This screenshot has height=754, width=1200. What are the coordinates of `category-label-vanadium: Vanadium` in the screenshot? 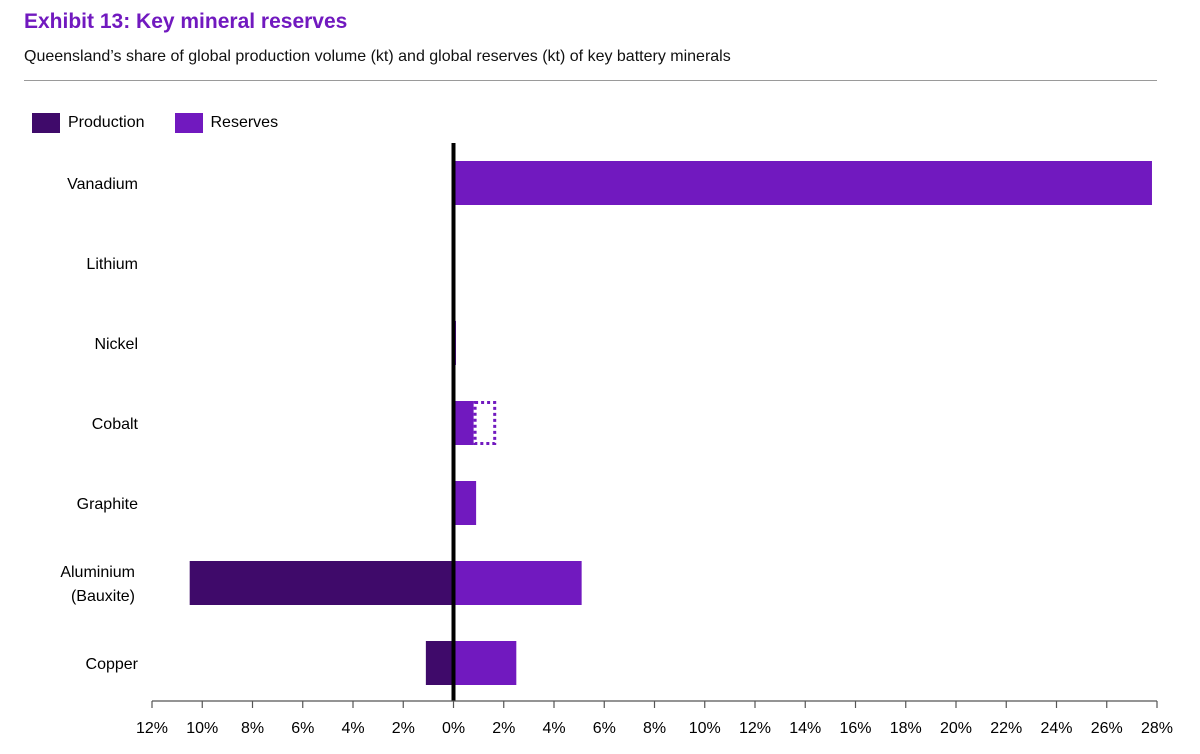 It's located at (102, 184).